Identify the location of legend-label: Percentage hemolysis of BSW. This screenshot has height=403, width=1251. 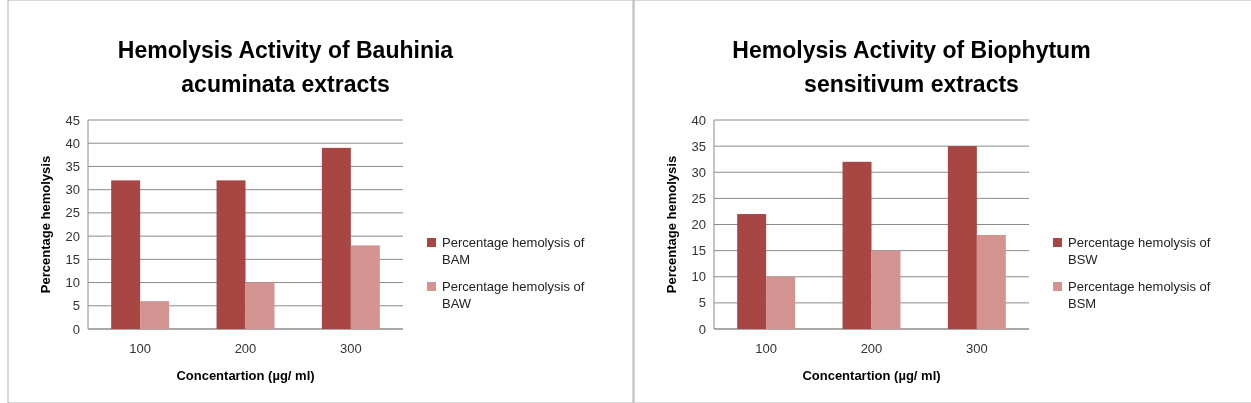
(1139, 251).